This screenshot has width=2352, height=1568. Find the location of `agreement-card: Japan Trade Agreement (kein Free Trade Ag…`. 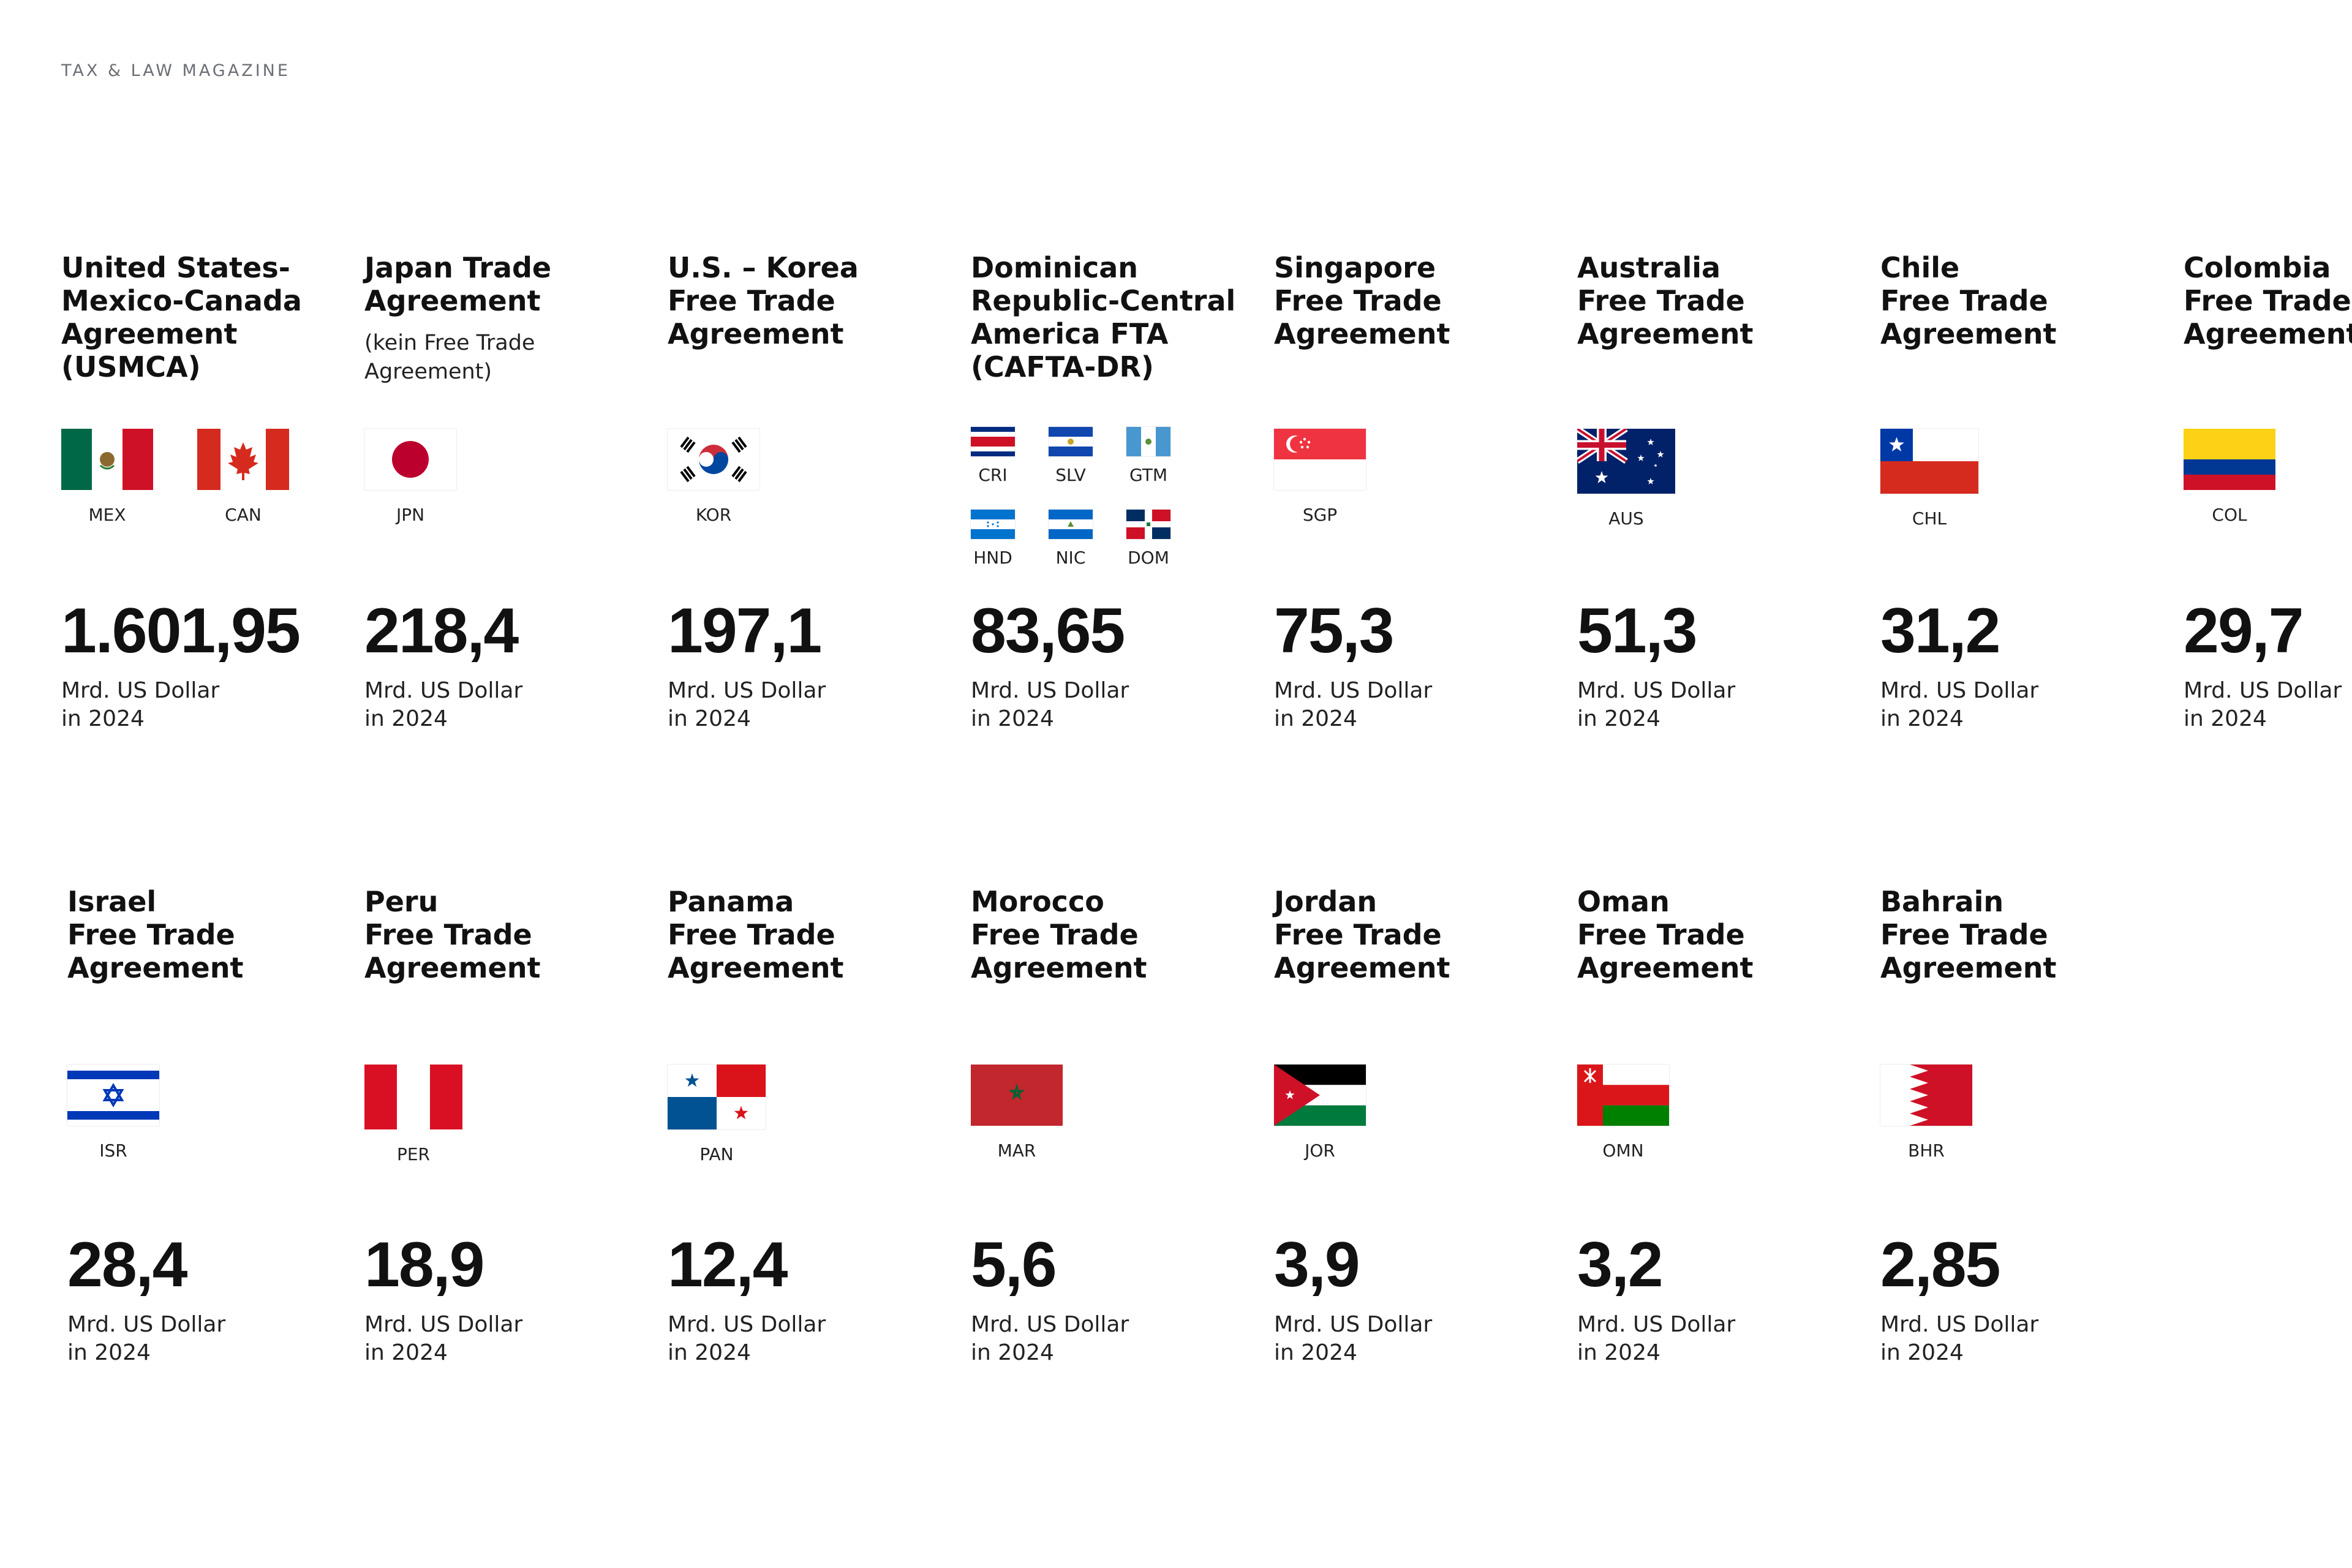

agreement-card: Japan Trade Agreement (kein Free Trade Ag… is located at coordinates (508, 558).